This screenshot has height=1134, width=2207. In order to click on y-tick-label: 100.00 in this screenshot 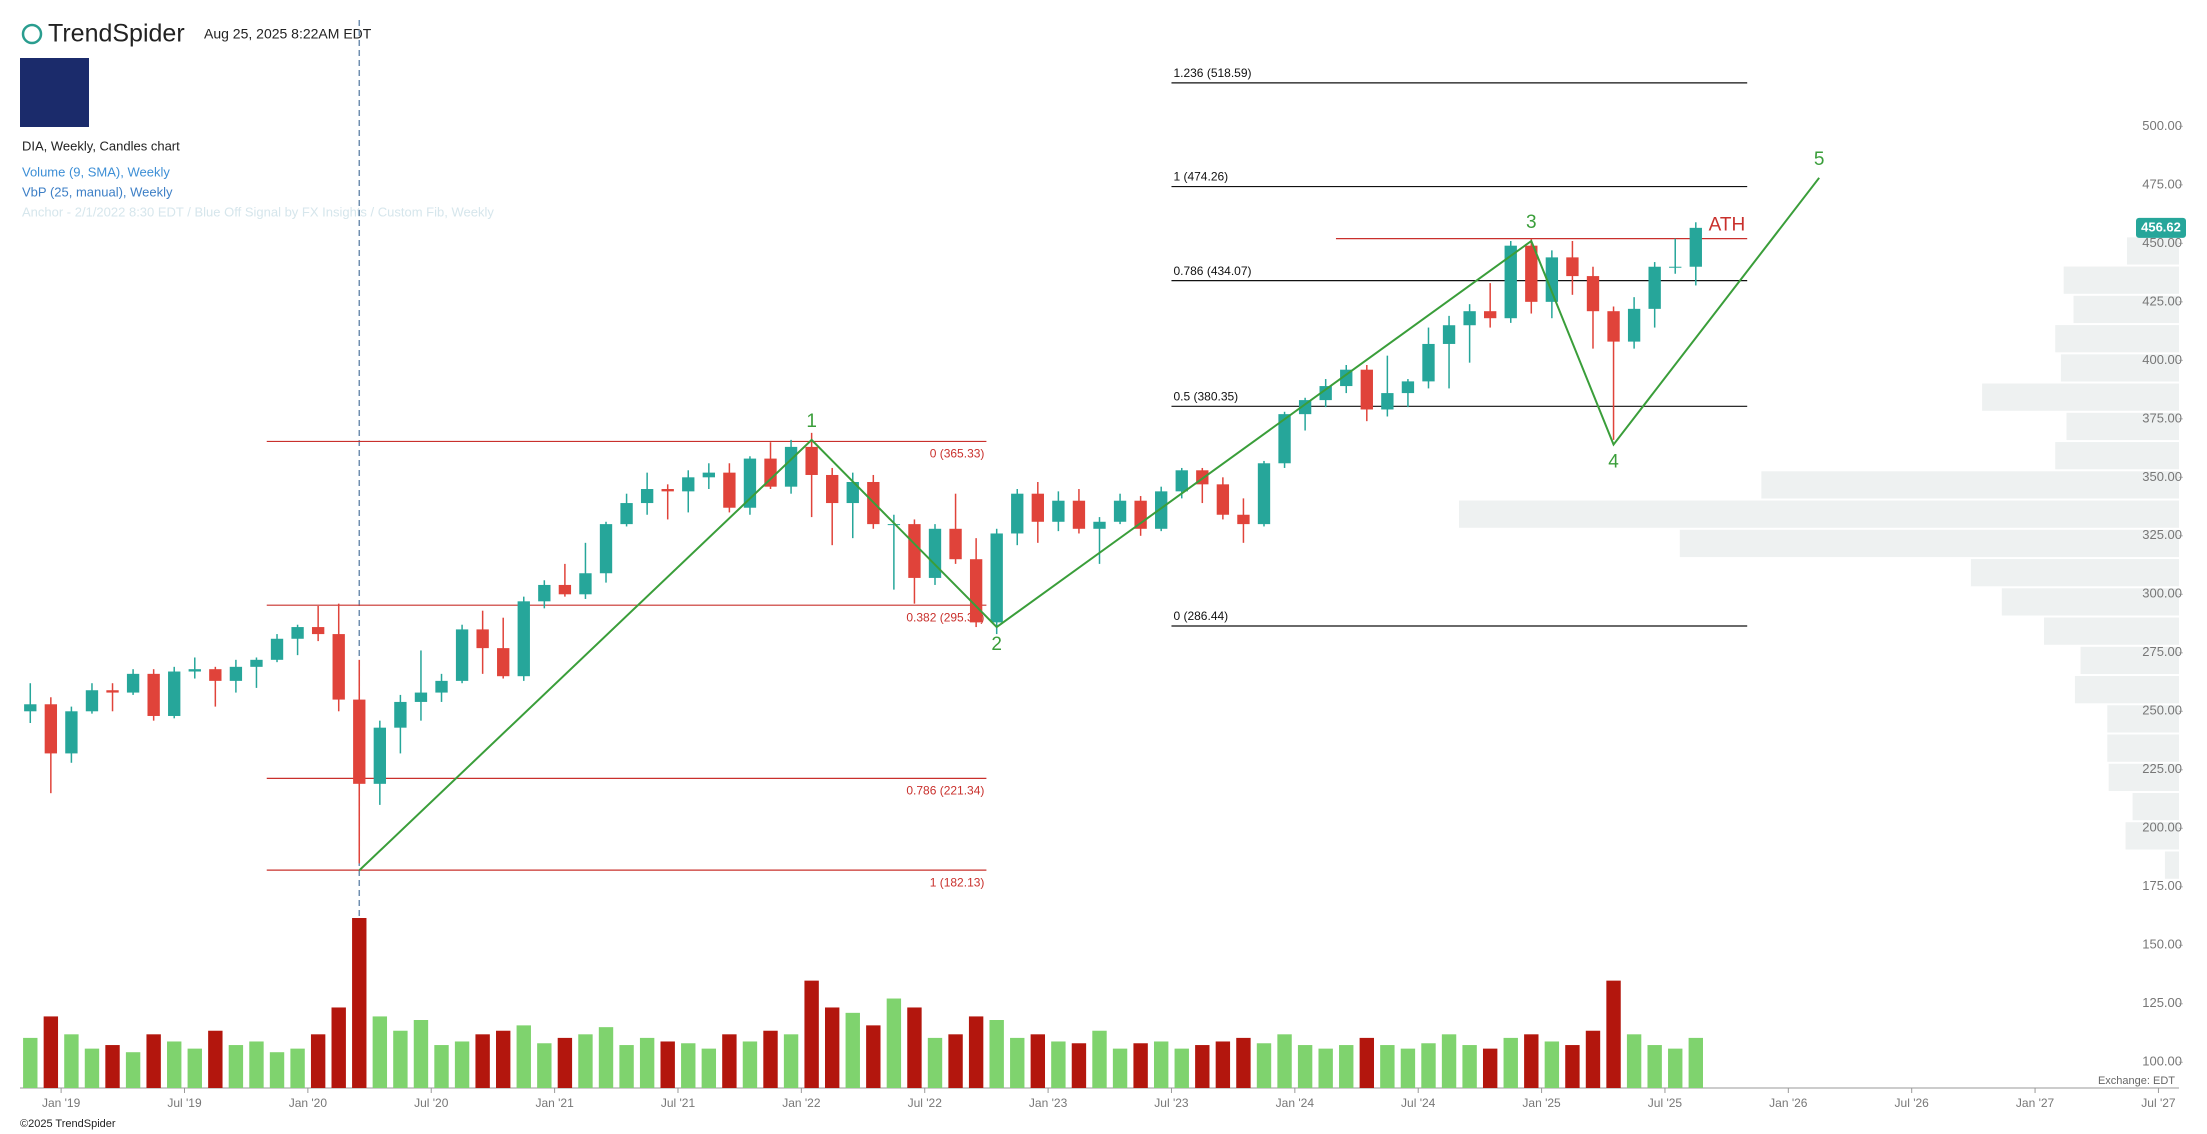, I will do `click(2162, 1061)`.